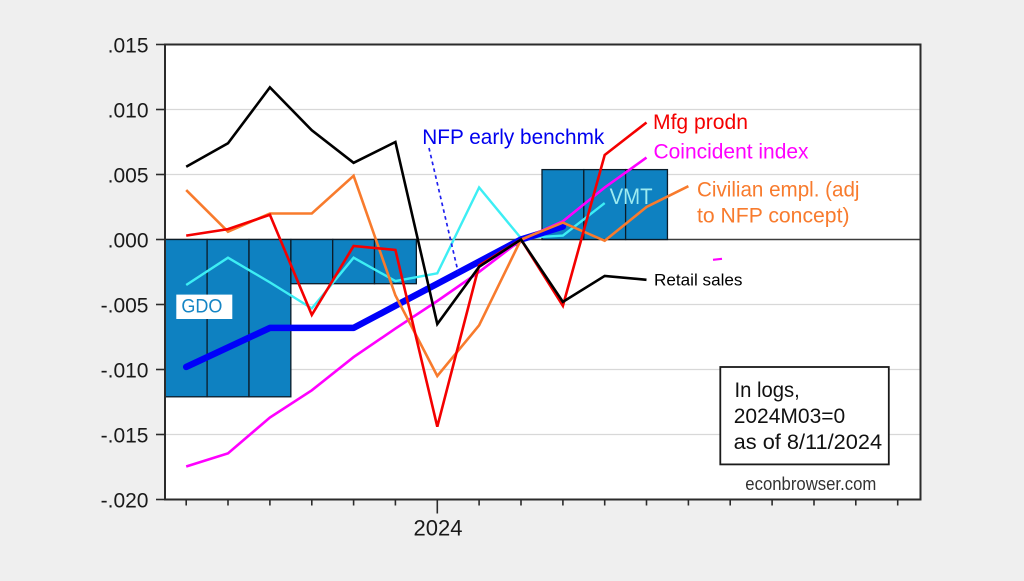 The height and width of the screenshot is (581, 1024). What do you see at coordinates (790, 416) in the screenshot?
I see `svg-text: 2024M03=0` at bounding box center [790, 416].